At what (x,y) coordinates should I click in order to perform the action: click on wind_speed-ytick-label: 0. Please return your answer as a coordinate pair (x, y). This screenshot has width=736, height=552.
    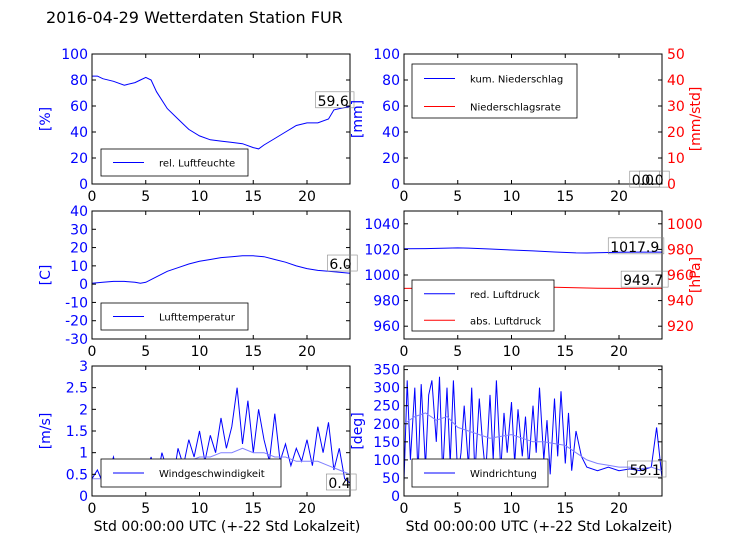
    Looking at the image, I should click on (83, 497).